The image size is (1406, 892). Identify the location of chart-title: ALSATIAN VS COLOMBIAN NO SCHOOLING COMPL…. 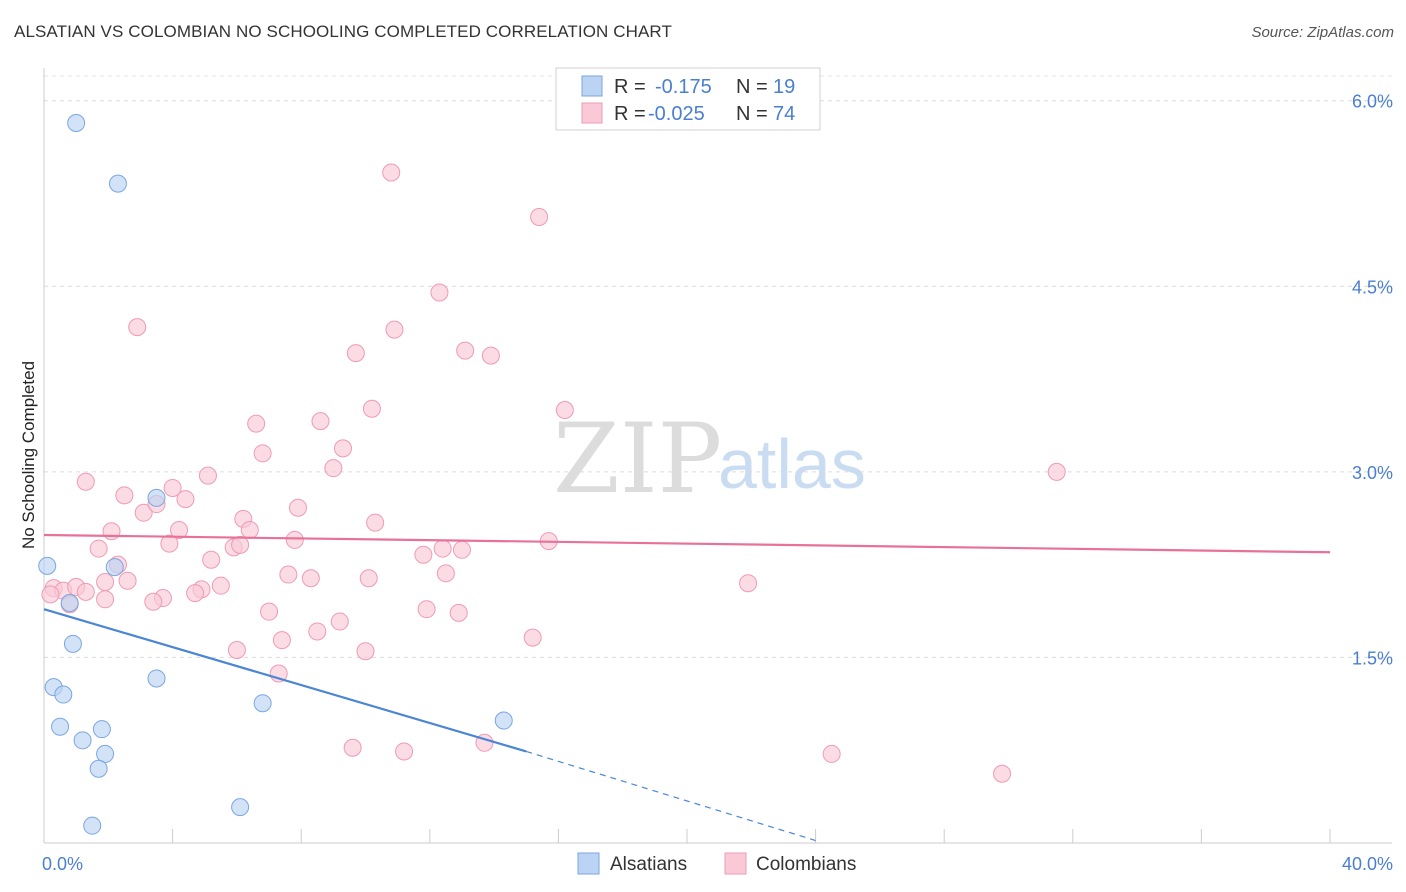
(343, 31).